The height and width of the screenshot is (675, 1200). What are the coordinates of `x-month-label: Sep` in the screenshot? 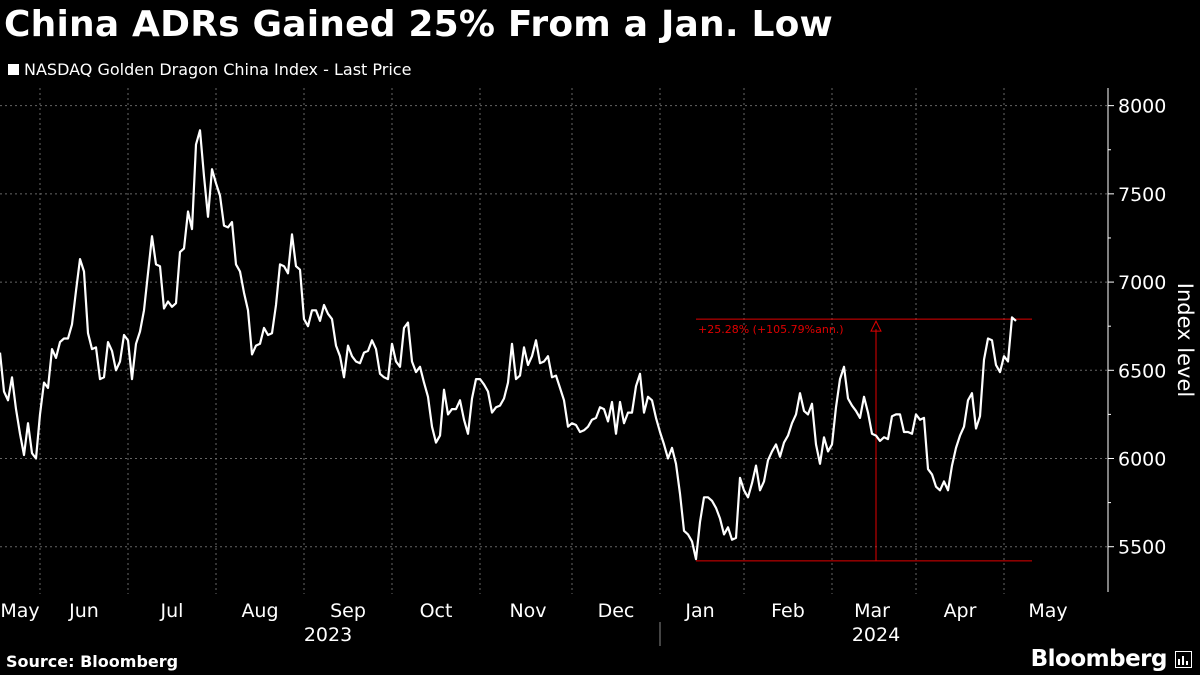 It's located at (348, 611).